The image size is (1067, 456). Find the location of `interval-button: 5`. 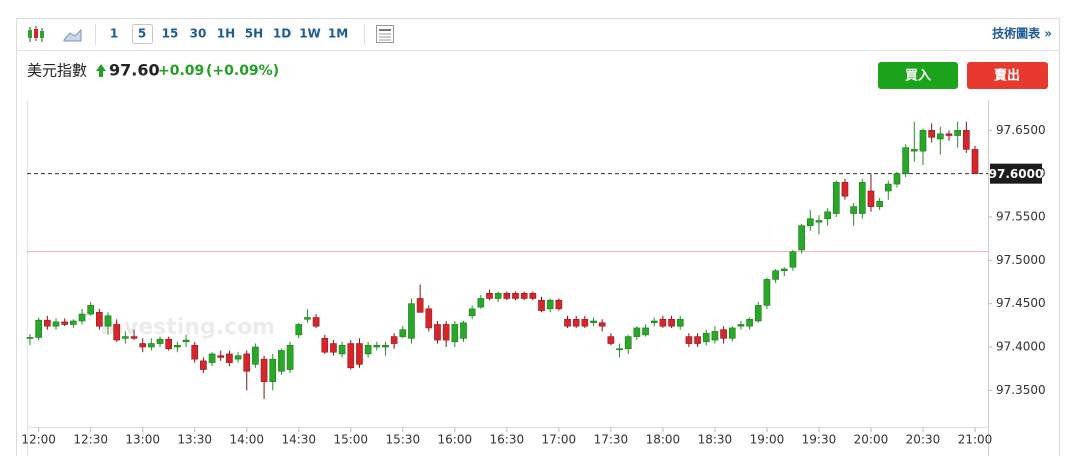

interval-button: 5 is located at coordinates (142, 34).